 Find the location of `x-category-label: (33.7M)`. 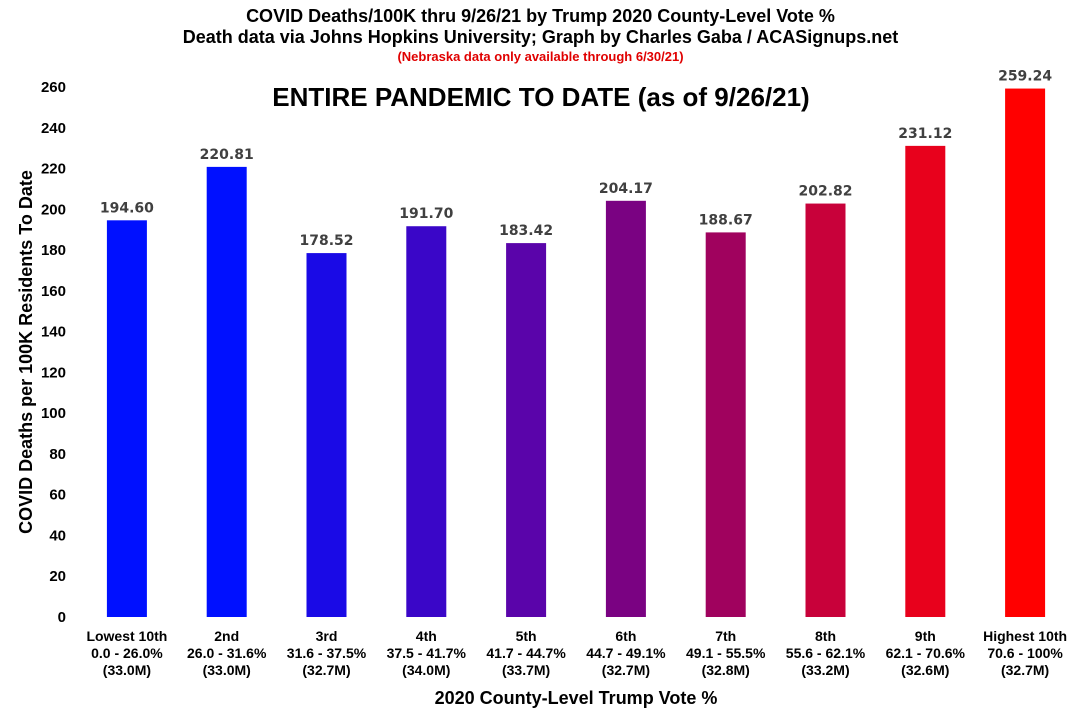

x-category-label: (33.7M) is located at coordinates (526, 670).